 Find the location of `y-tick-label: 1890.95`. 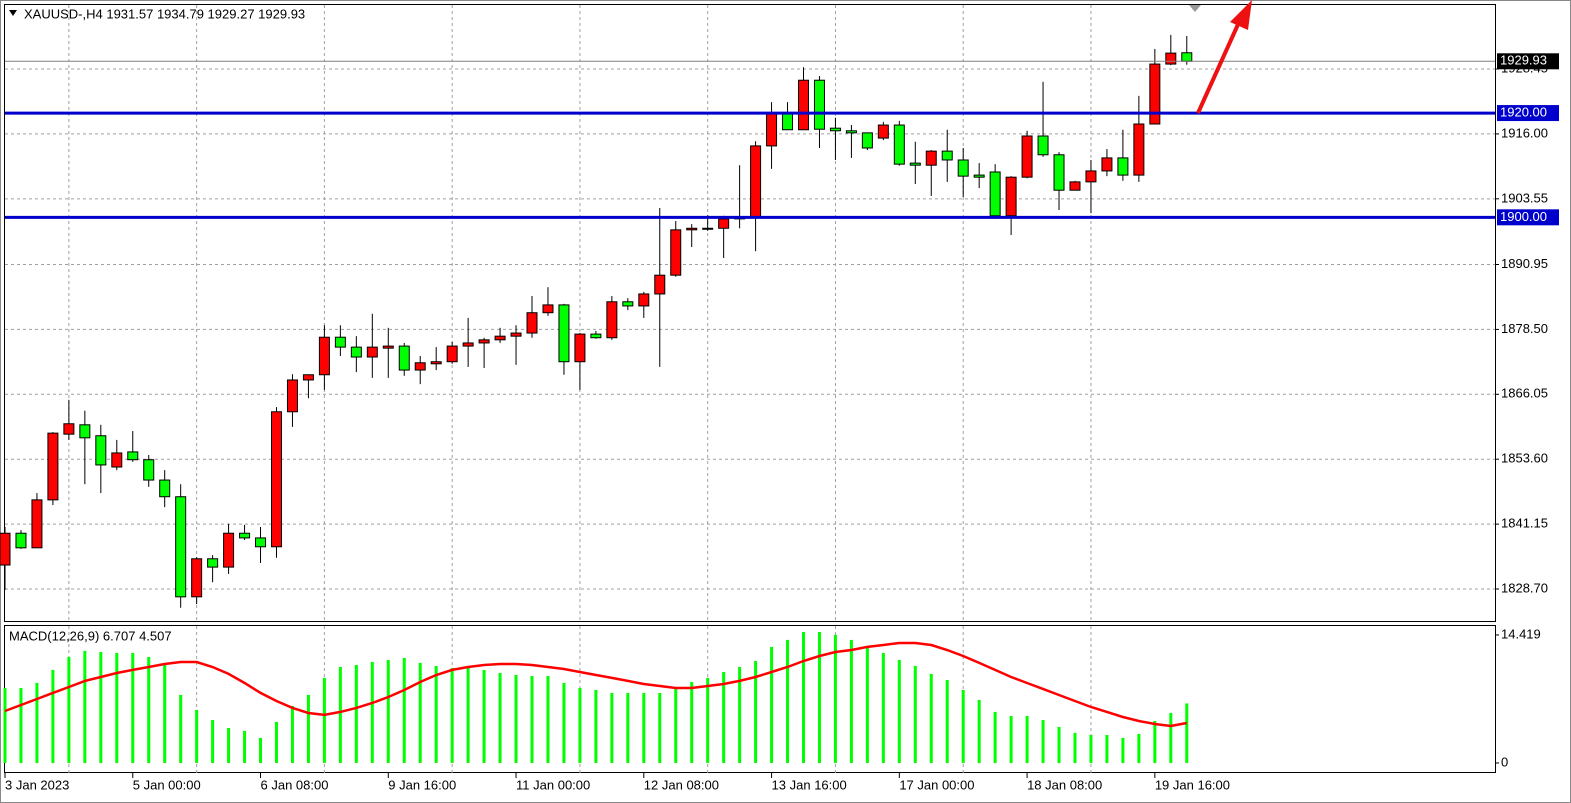

y-tick-label: 1890.95 is located at coordinates (1524, 263).